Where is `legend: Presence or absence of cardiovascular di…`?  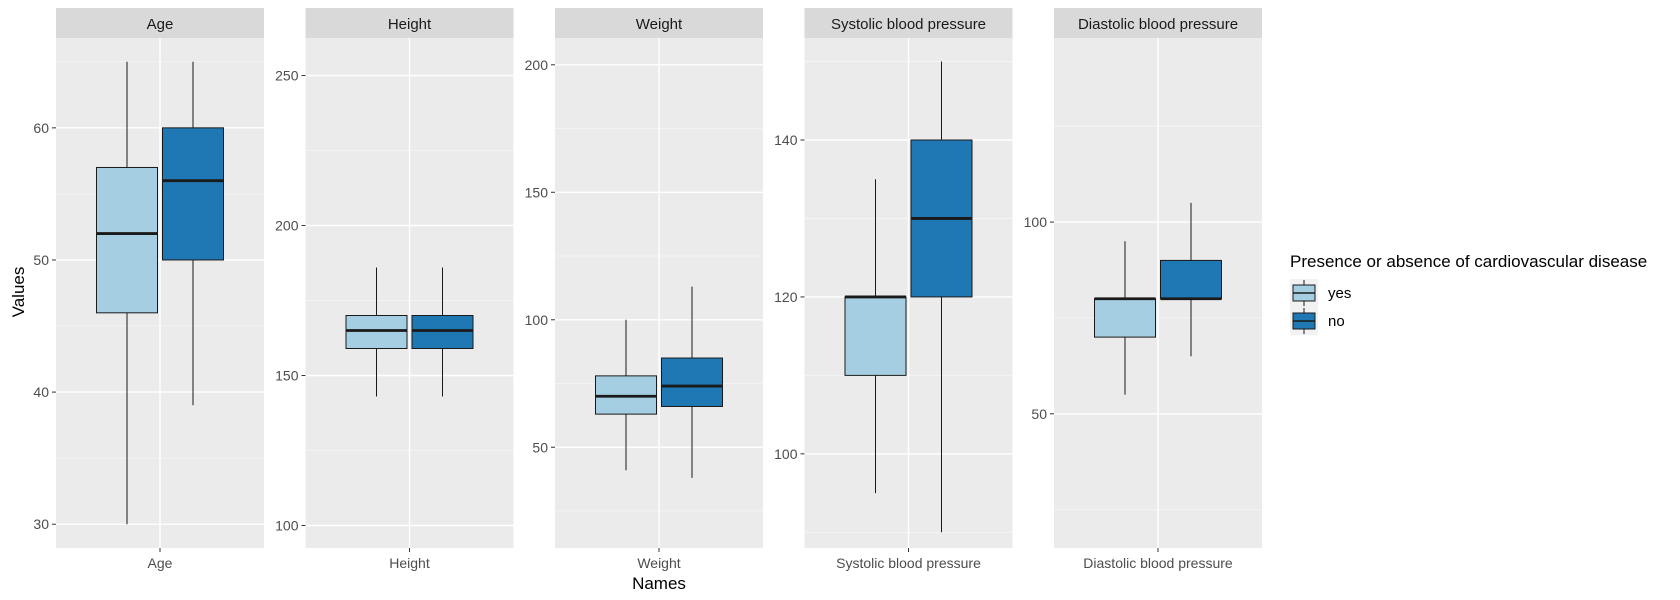
legend: Presence or absence of cardiovascular di… is located at coordinates (1468, 293).